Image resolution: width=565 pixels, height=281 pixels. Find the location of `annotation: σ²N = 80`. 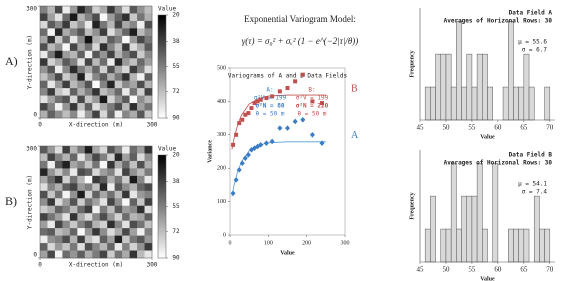

annotation: σ²N = 80 is located at coordinates (270, 106).